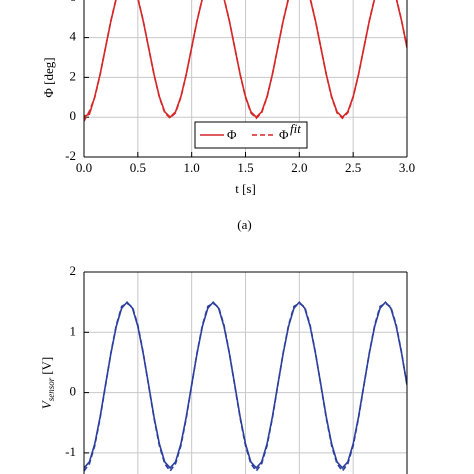  I want to click on y-label-symbol: V, so click(46, 404).